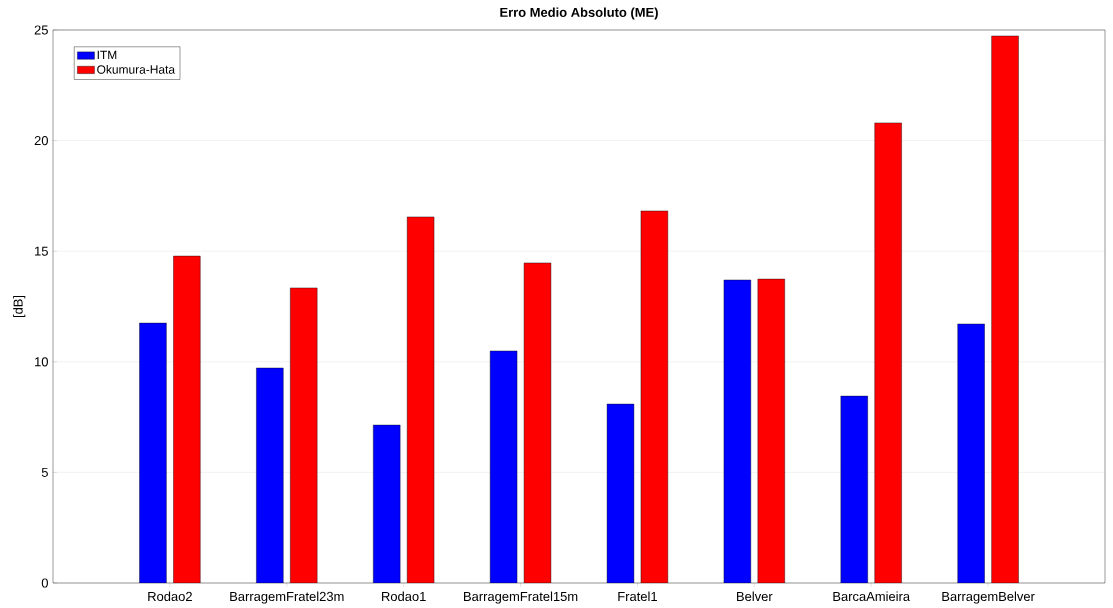 This screenshot has width=1113, height=608. I want to click on x-tick-label: BarragemBelver, so click(988, 597).